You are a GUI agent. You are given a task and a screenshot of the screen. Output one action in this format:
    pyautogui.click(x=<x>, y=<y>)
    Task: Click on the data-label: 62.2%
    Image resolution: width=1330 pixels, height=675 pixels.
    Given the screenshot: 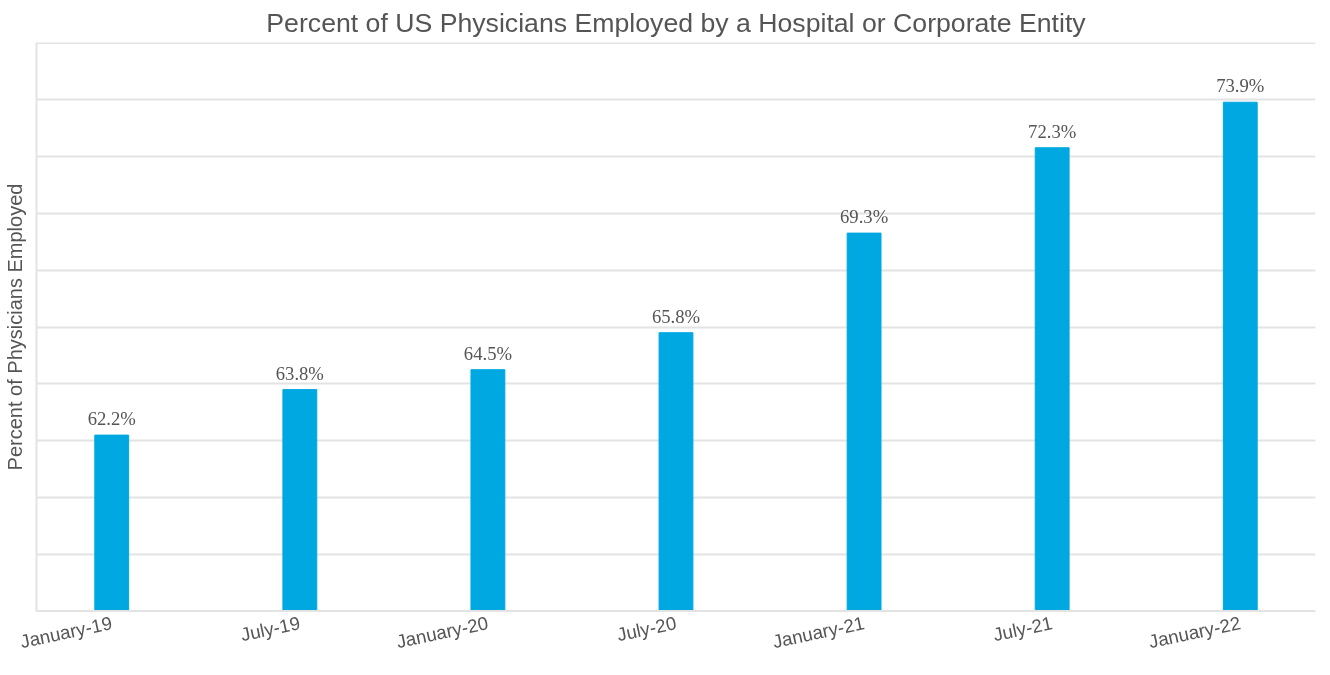 What is the action you would take?
    pyautogui.click(x=111, y=419)
    